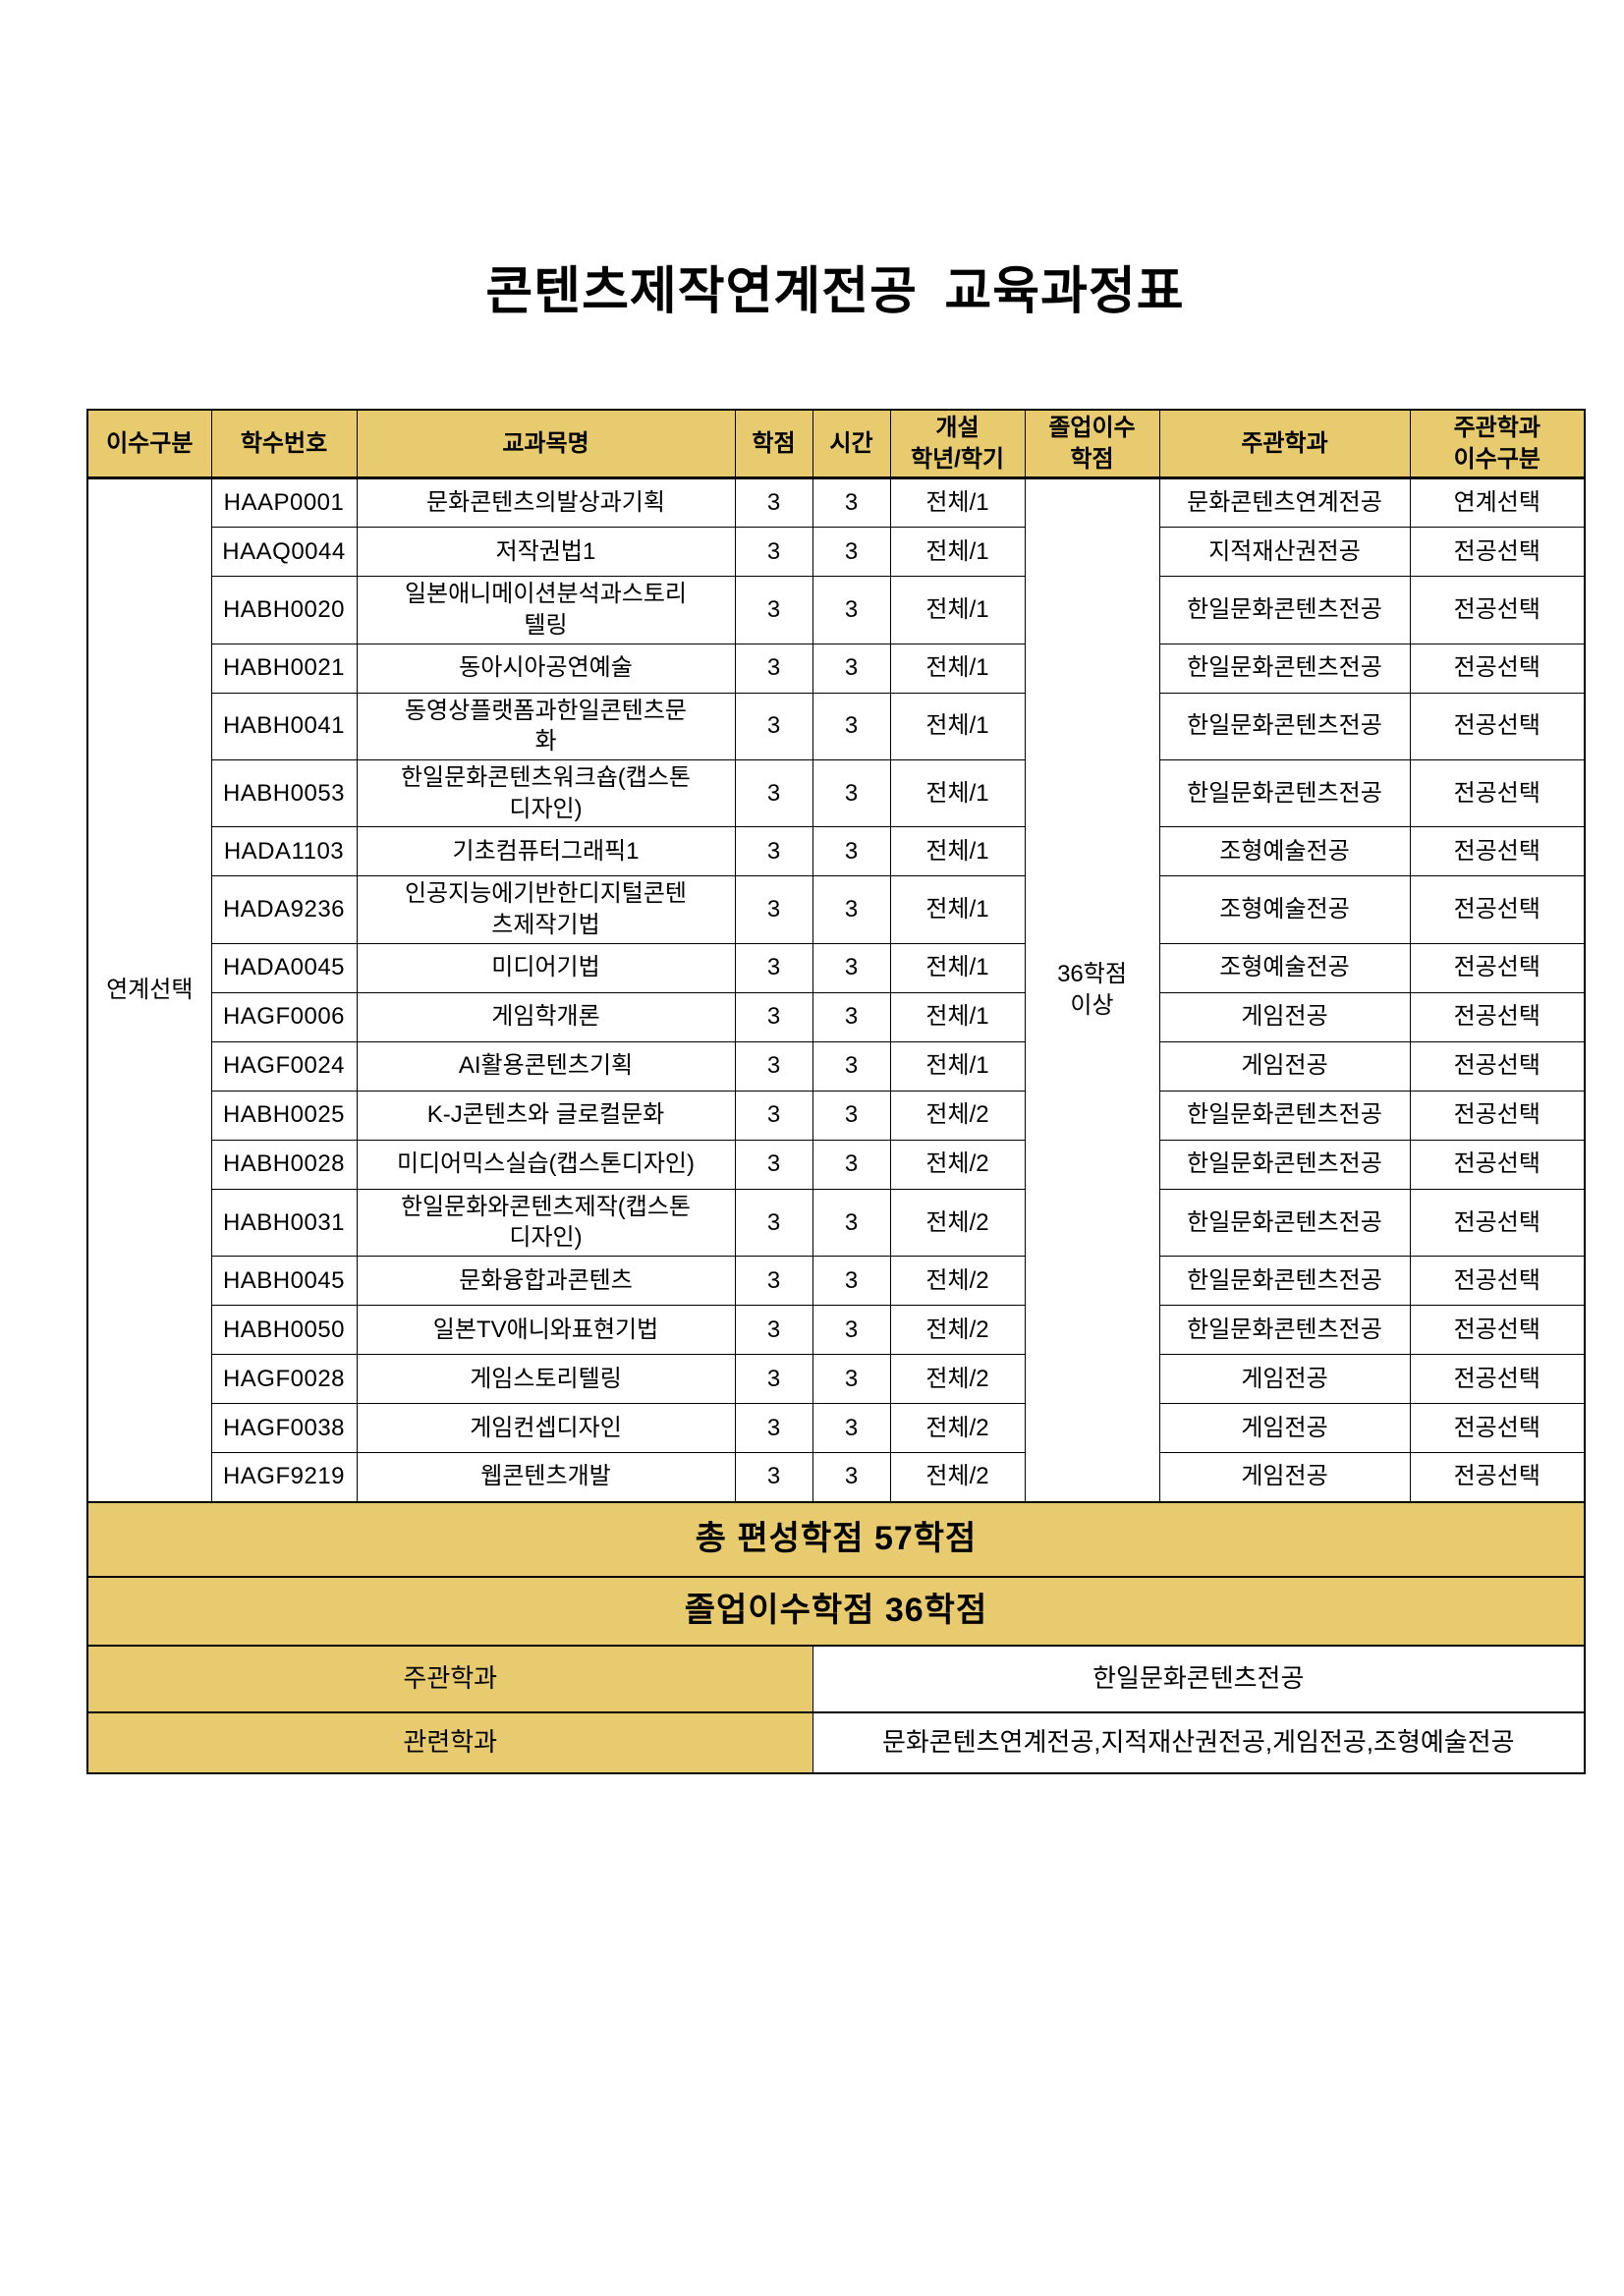 The height and width of the screenshot is (2296, 1624). Describe the element at coordinates (284, 1164) in the screenshot. I see `course-code-cell: HABH0028` at that location.